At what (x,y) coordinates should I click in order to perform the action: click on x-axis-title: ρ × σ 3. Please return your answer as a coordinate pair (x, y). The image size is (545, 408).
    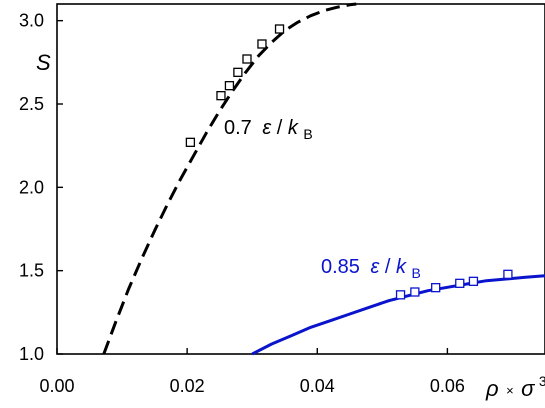
    Looking at the image, I should click on (515, 387).